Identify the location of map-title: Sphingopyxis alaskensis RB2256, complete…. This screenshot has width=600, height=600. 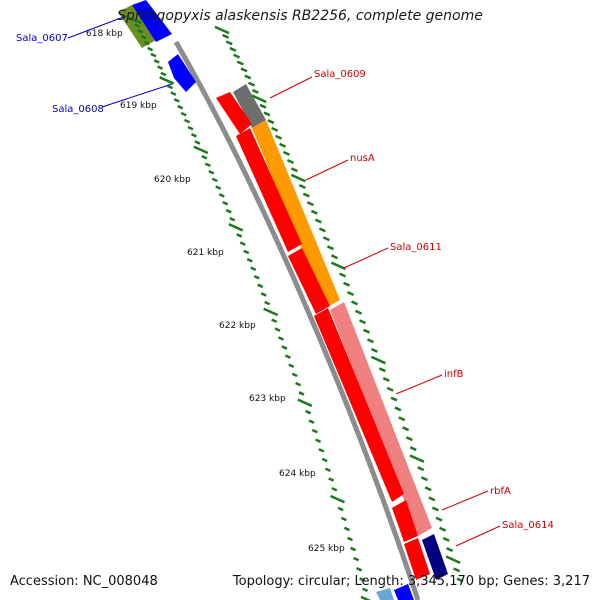
(300, 16).